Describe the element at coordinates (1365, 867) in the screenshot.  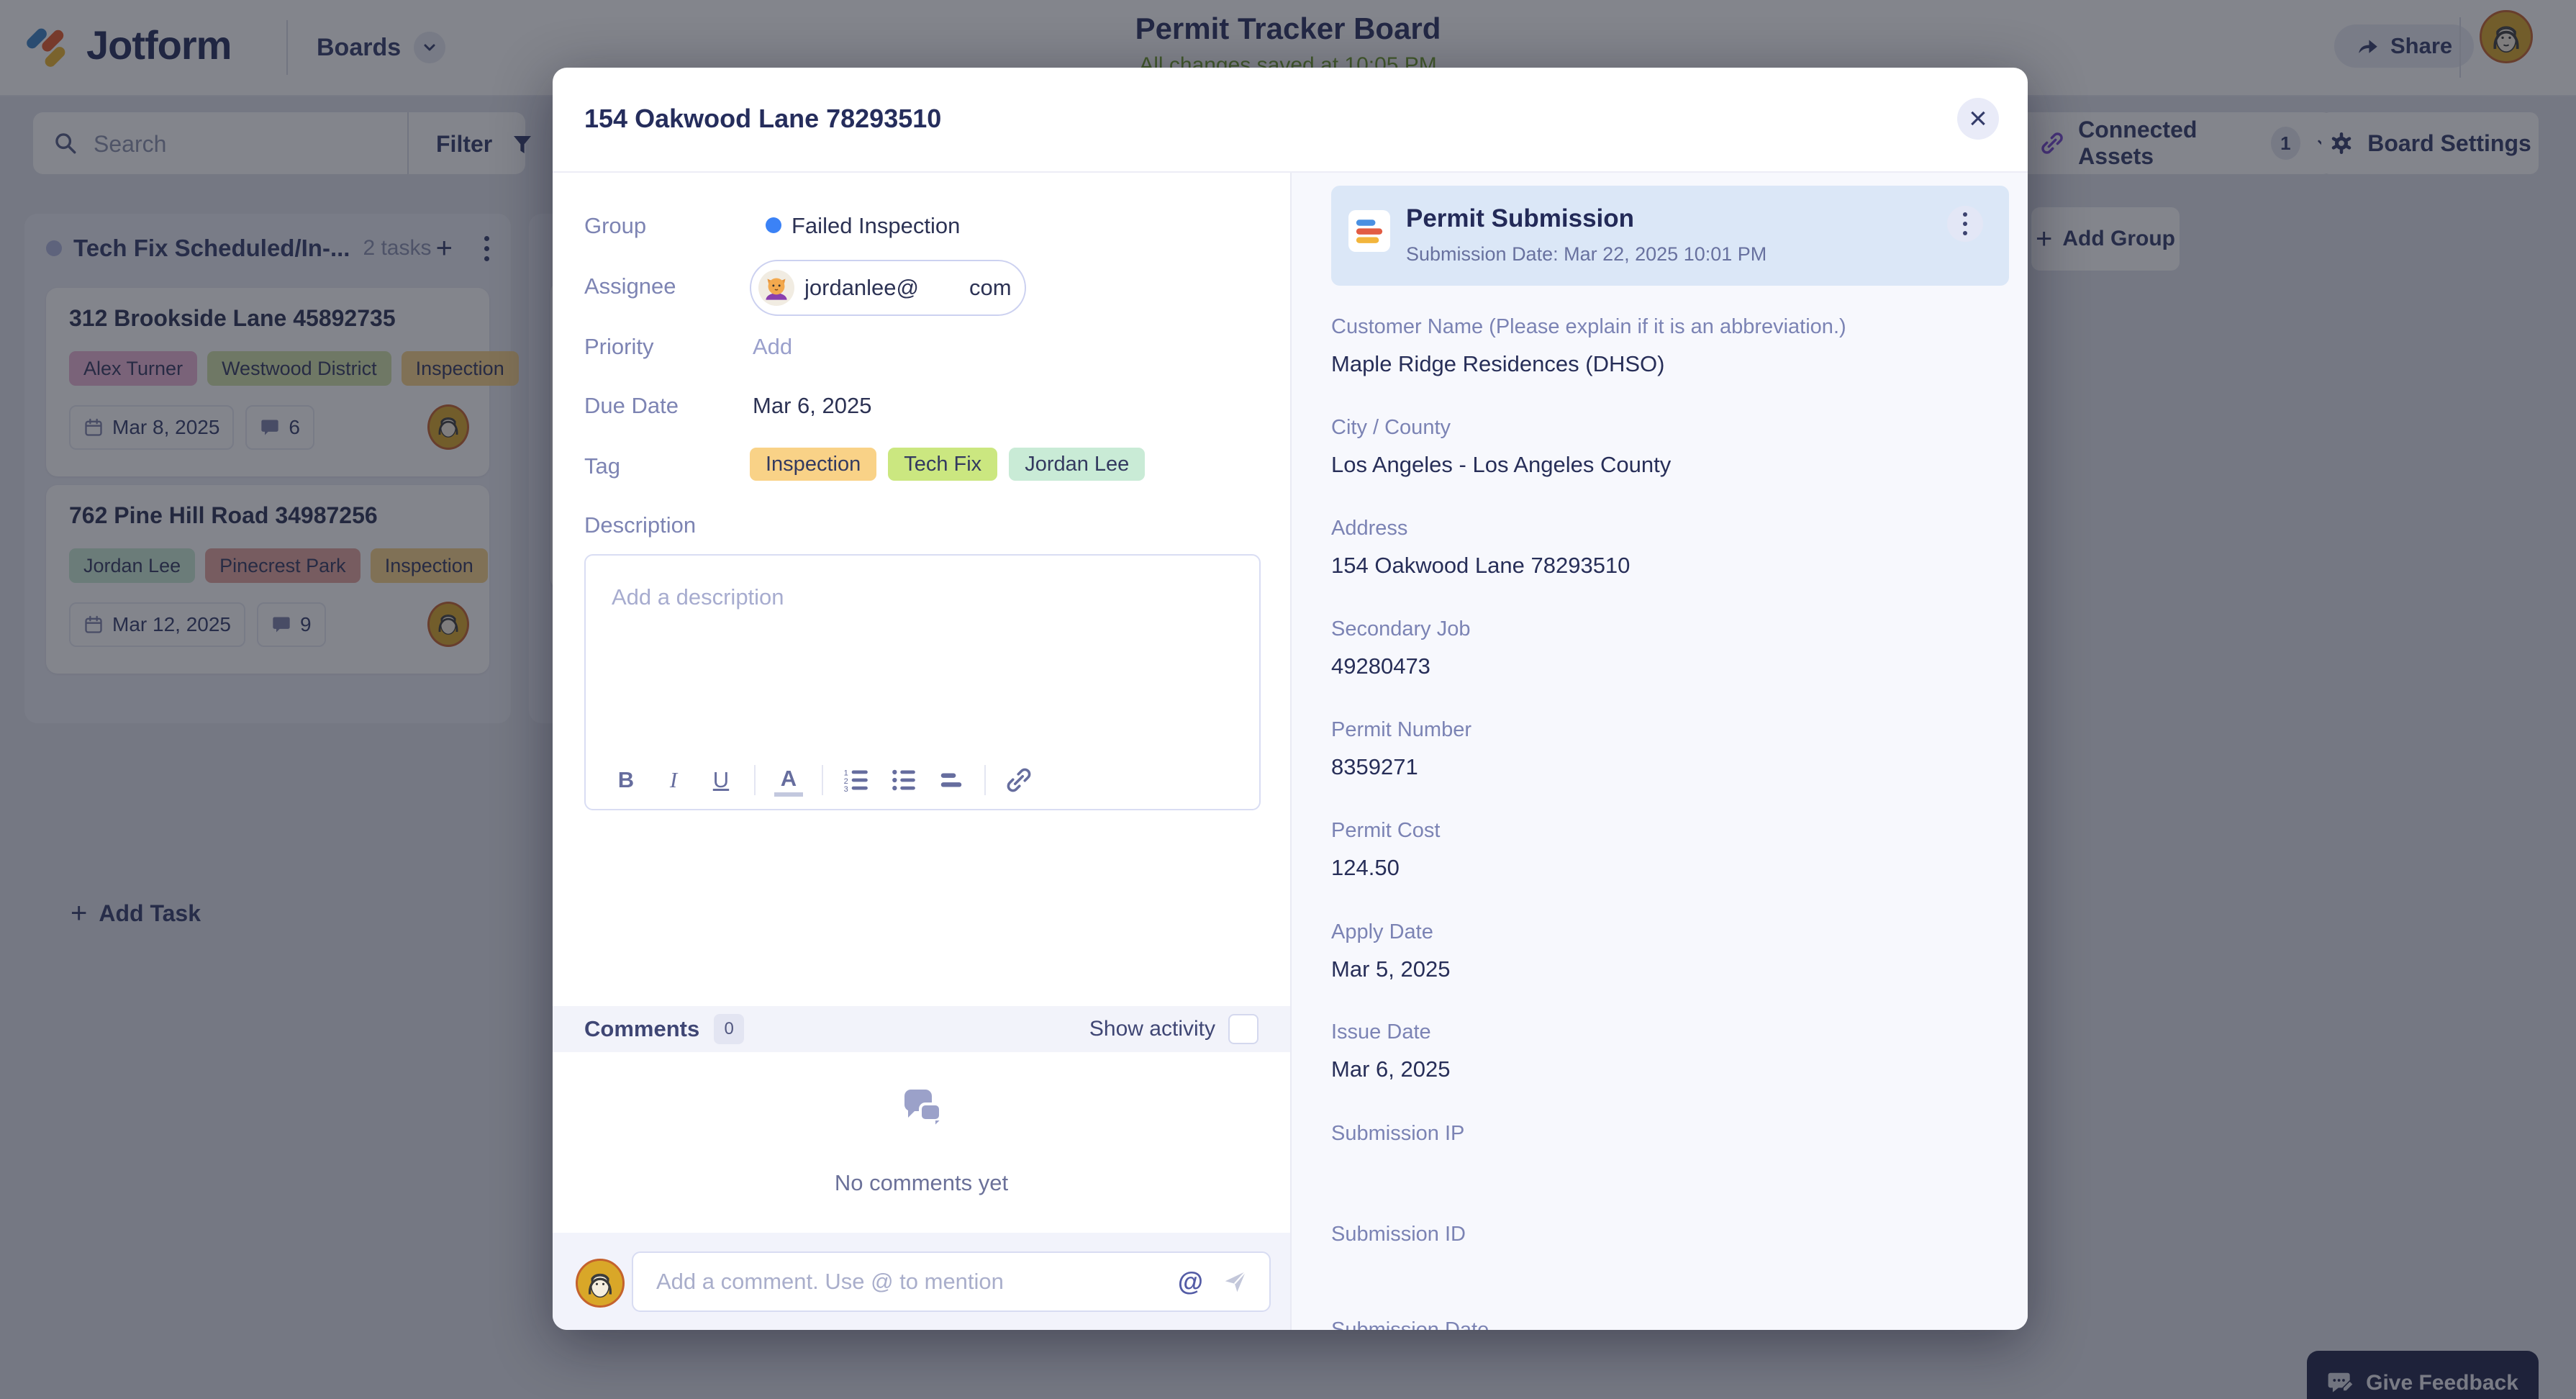
I see `field-value: 124.50` at that location.